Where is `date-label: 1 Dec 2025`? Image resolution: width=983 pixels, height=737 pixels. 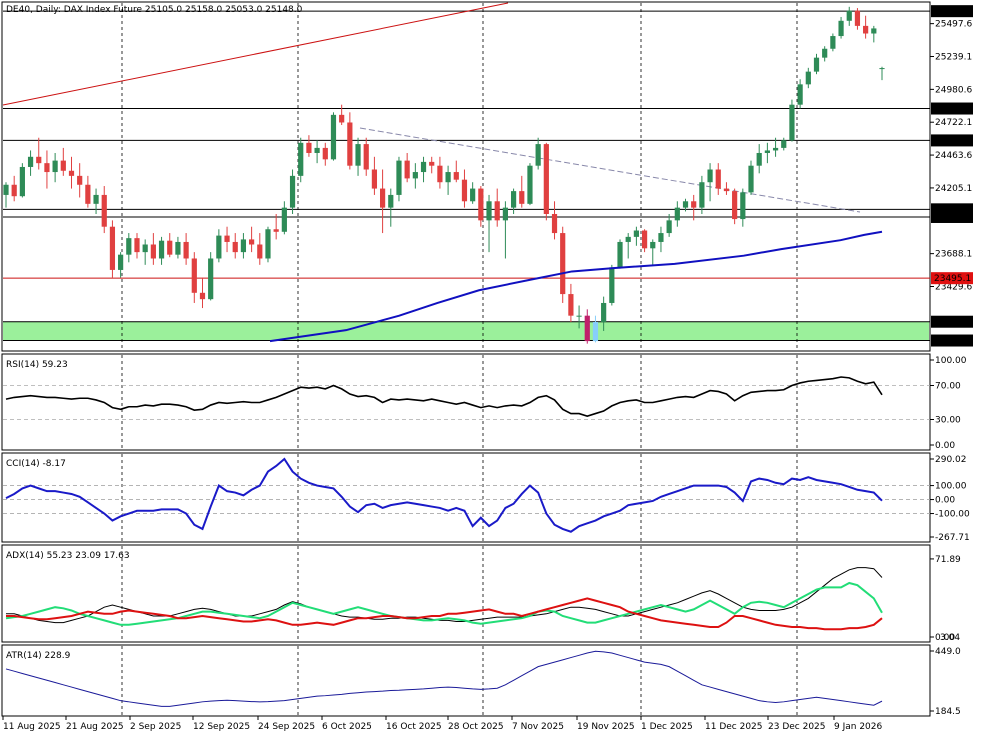 date-label: 1 Dec 2025 is located at coordinates (667, 727).